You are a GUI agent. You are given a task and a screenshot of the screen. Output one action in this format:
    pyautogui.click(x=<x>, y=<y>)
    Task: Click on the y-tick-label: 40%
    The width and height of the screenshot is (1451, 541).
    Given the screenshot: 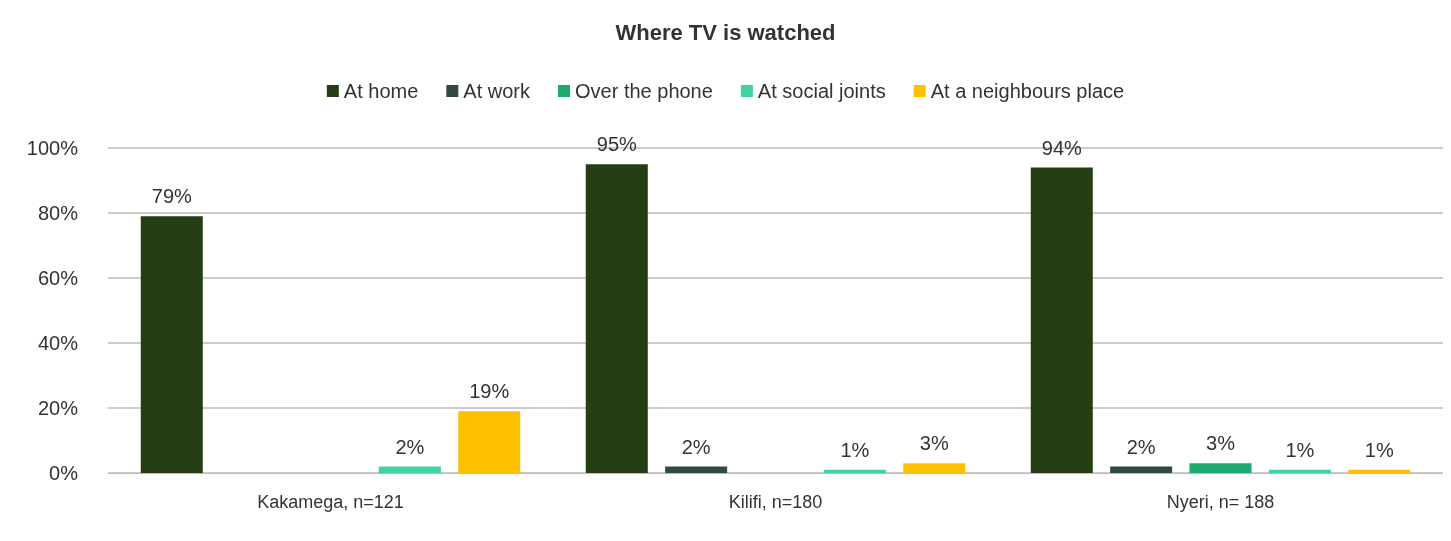 What is the action you would take?
    pyautogui.click(x=58, y=343)
    